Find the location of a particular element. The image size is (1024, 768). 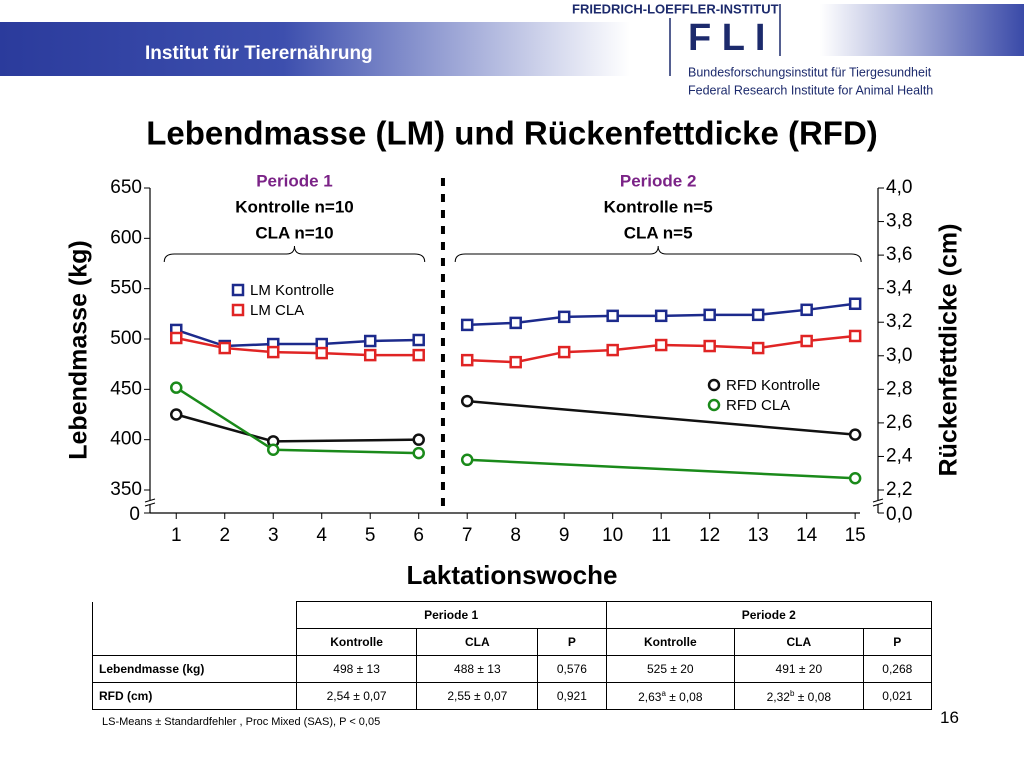

y2-tick-label: 2,2 is located at coordinates (899, 489).